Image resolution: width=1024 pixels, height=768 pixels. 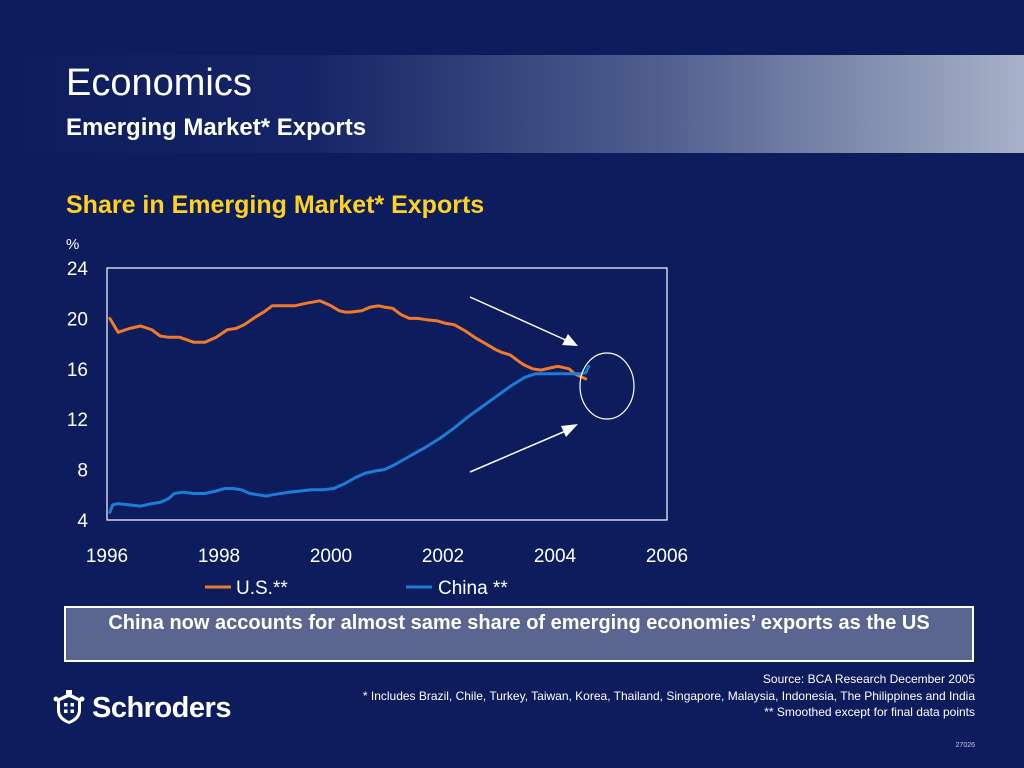 I want to click on x-tick-label: 2006, so click(x=667, y=556).